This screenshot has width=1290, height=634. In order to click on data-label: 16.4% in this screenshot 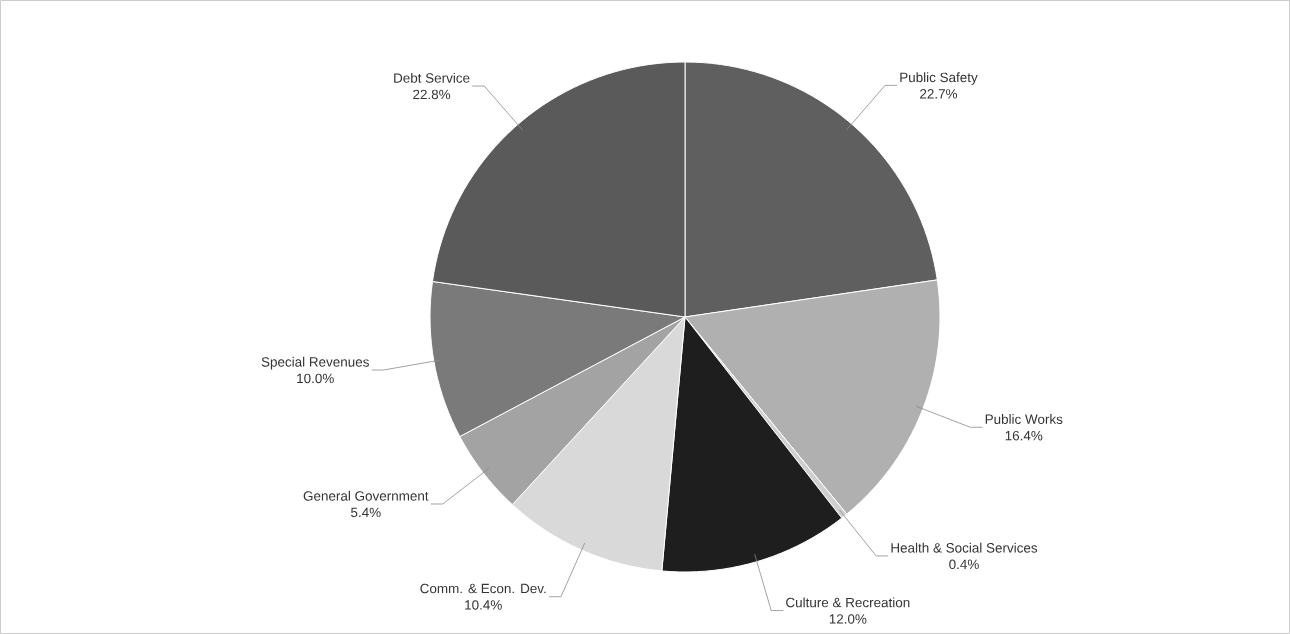, I will do `click(1024, 435)`.